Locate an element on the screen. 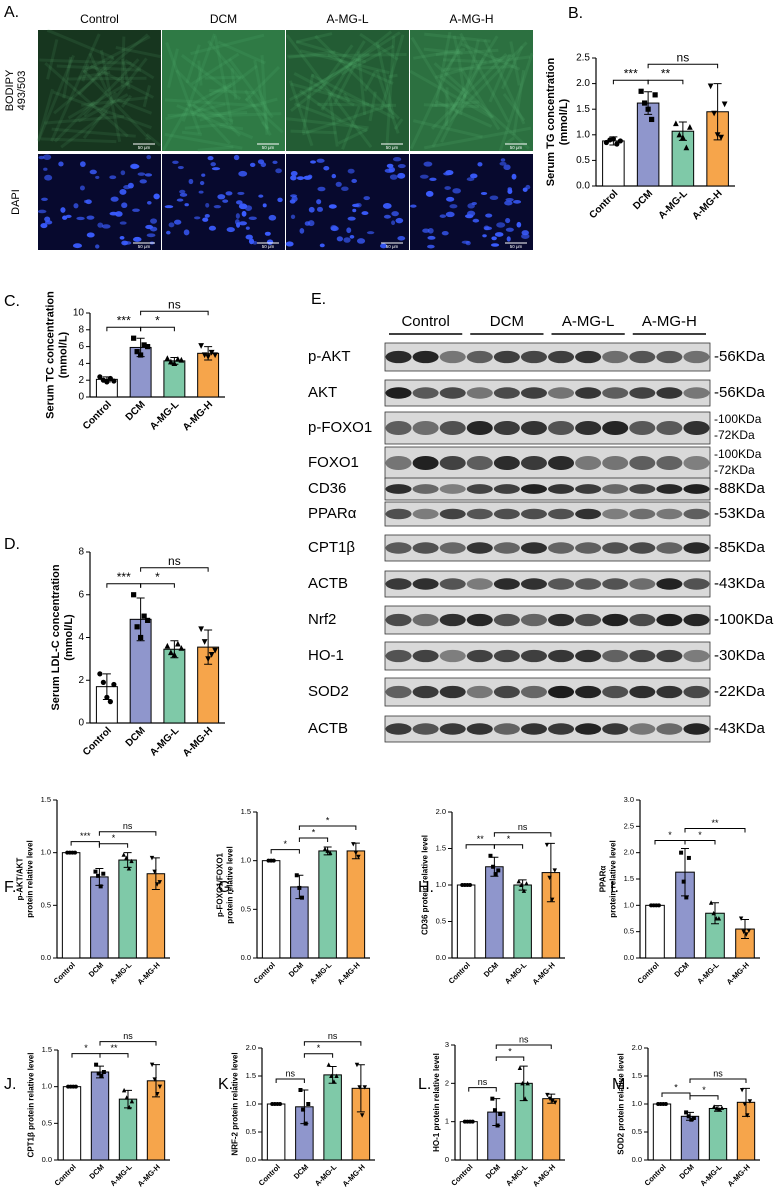 The image size is (782, 1203). y-axis-label: p-FOXO1/FOXO1 is located at coordinates (220, 884).